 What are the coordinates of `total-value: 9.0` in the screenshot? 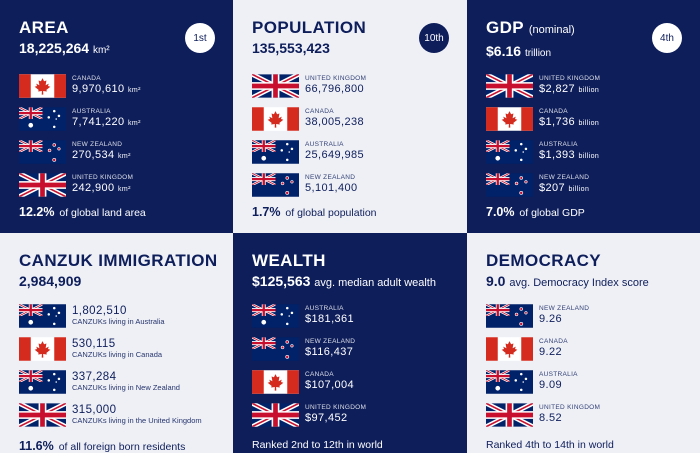 It's located at (496, 281).